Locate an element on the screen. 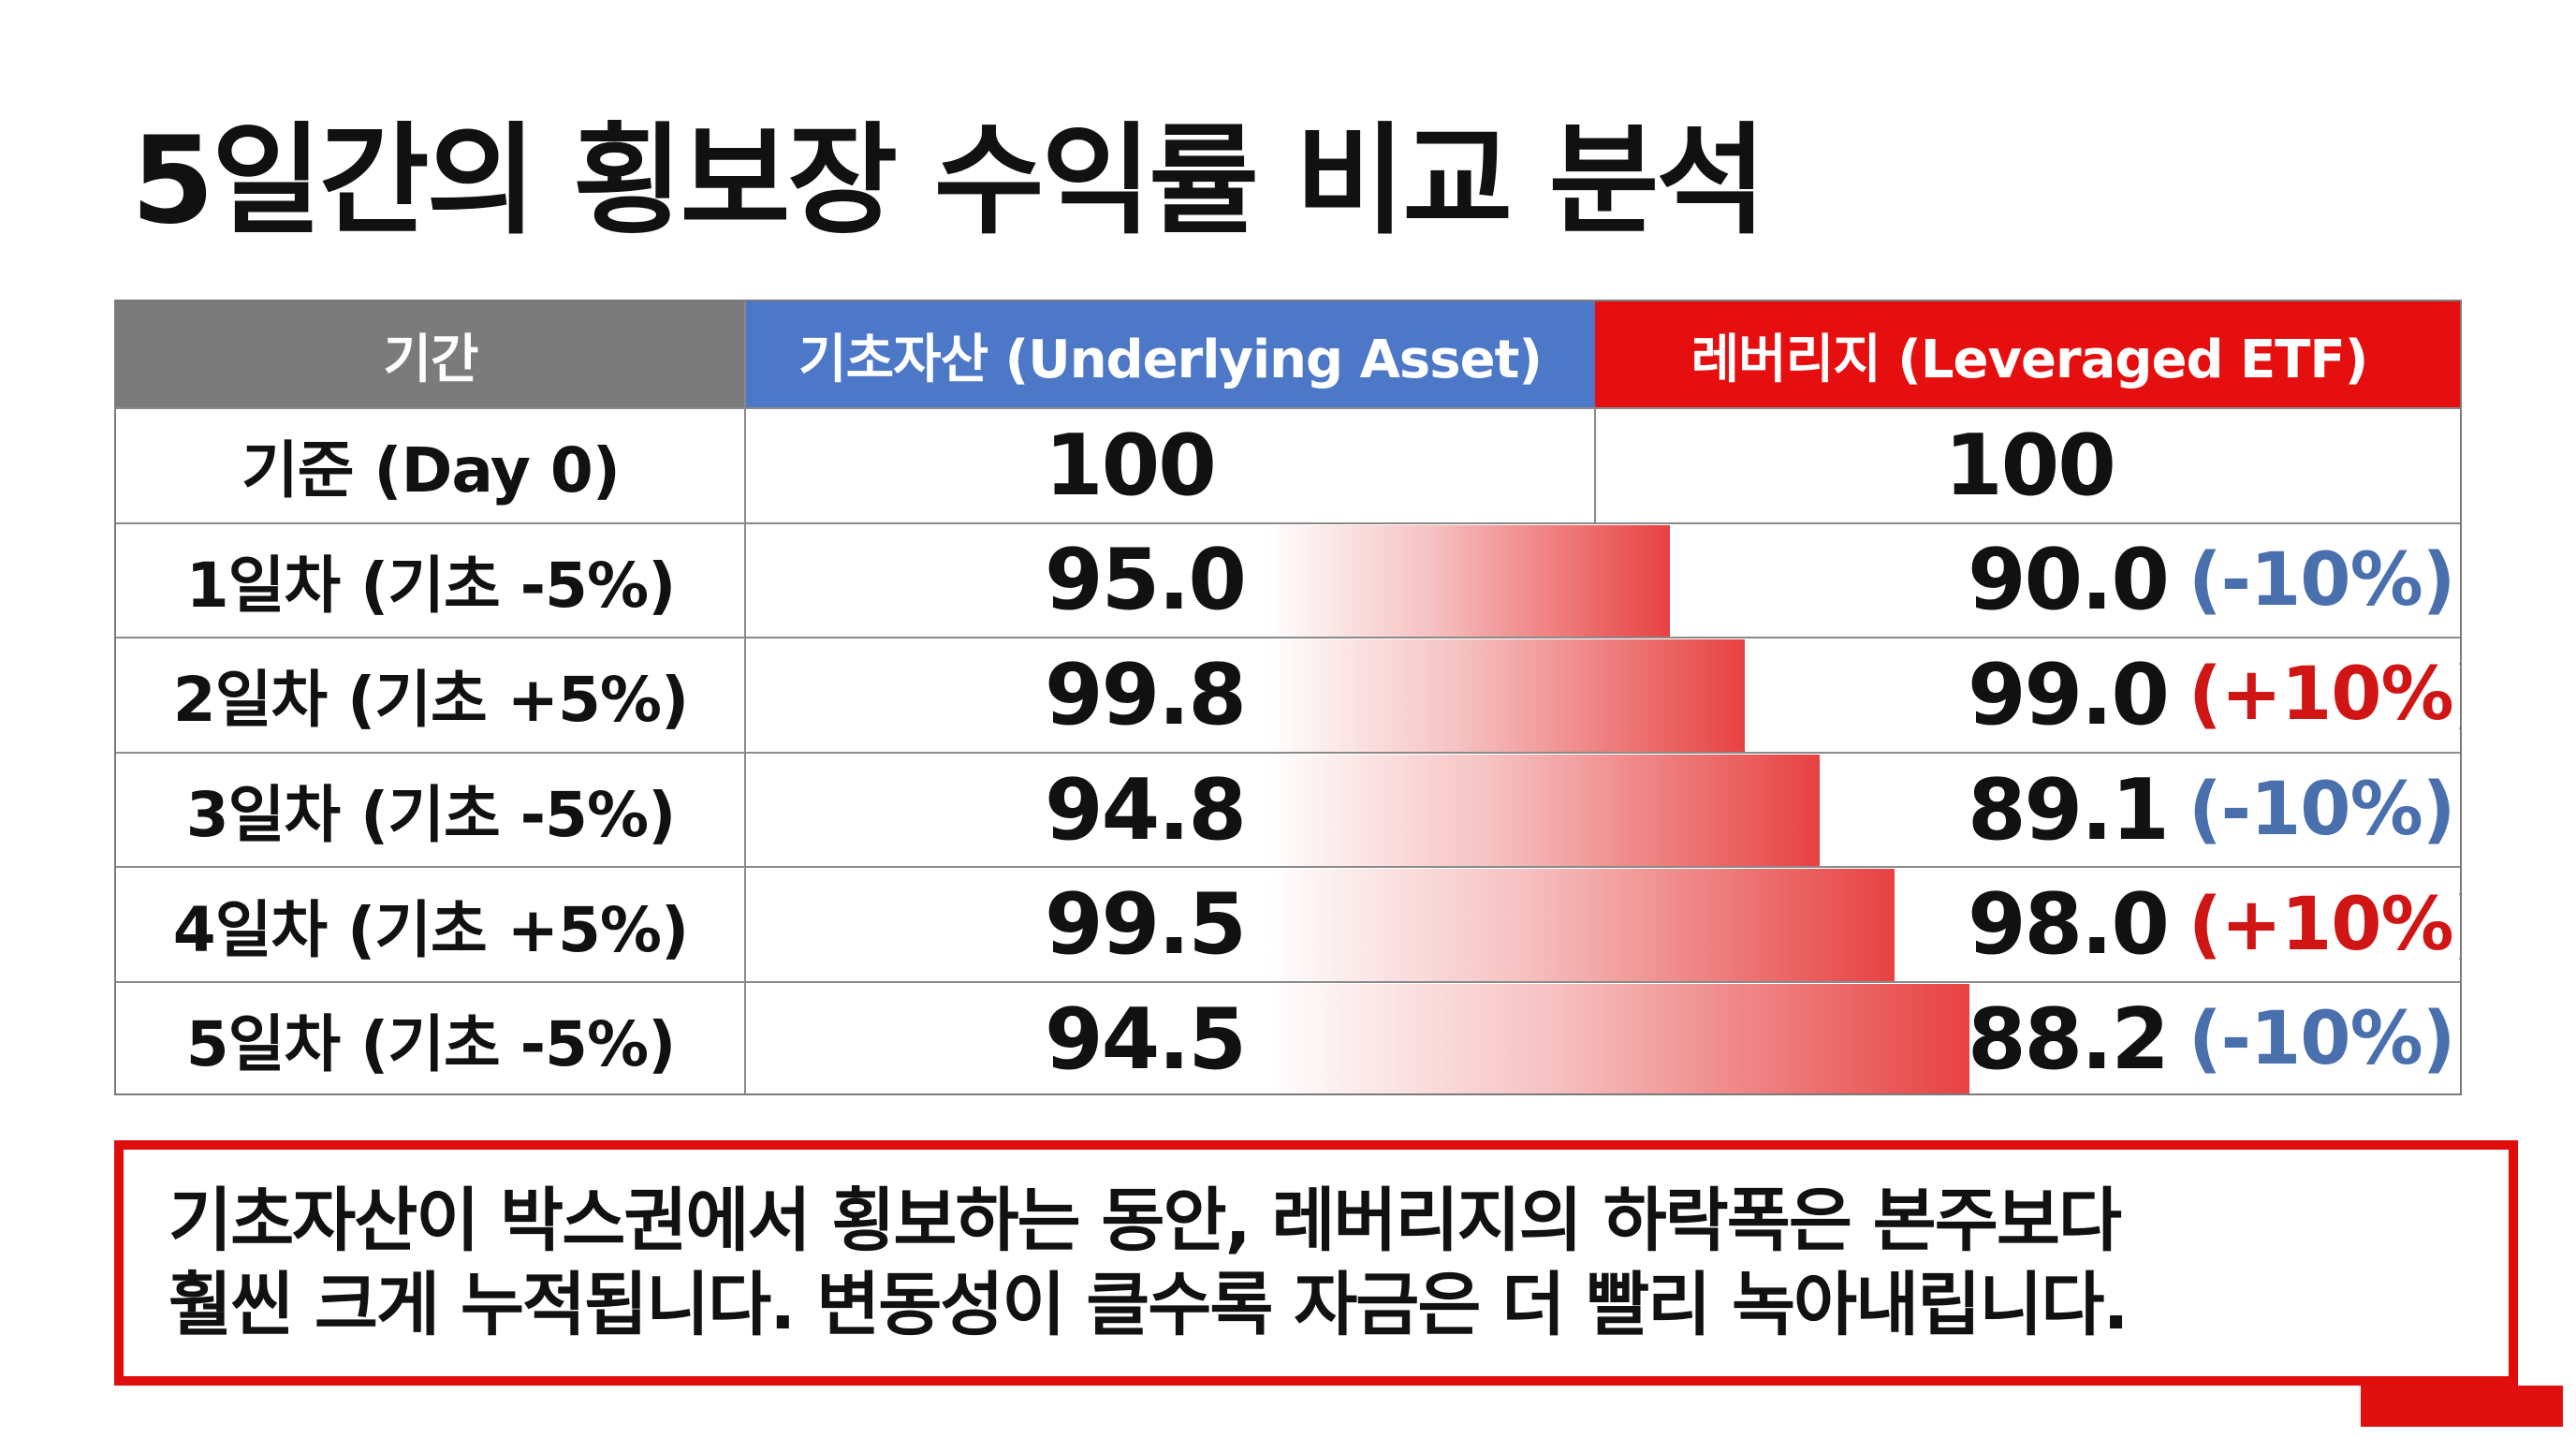 This screenshot has height=1438, width=2576. leveraged-cell: 90.0 (-10%) is located at coordinates (2211, 580).